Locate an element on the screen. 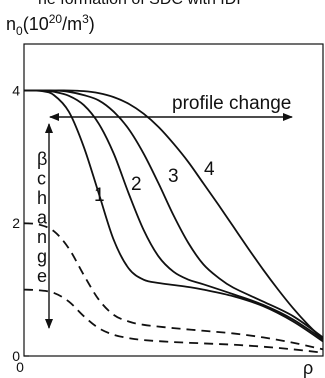  y-axis-label: n0(1020/m3) is located at coordinates (50, 25).